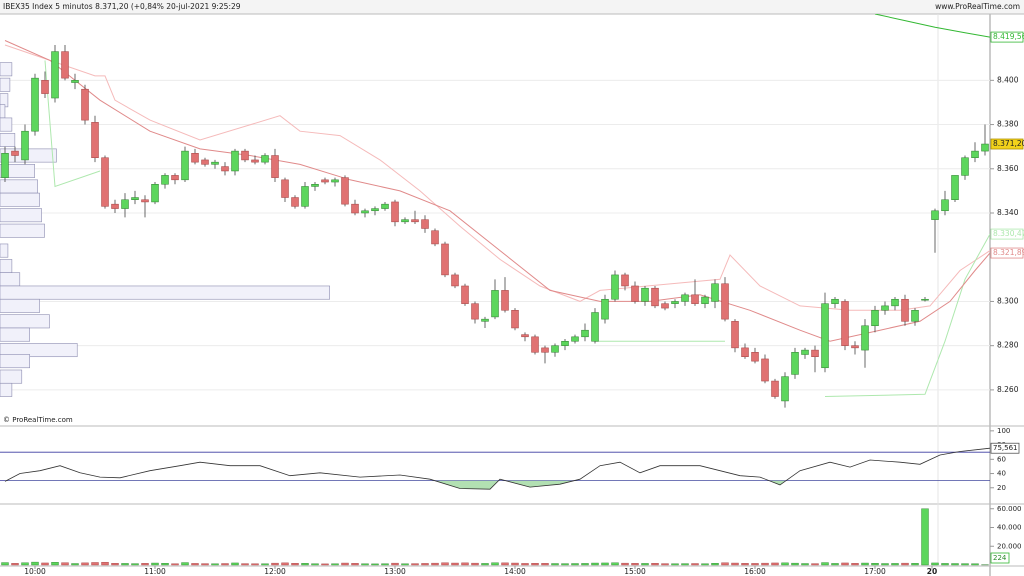 The width and height of the screenshot is (1024, 576). What do you see at coordinates (497, 468) in the screenshot?
I see `rsi-line` at bounding box center [497, 468].